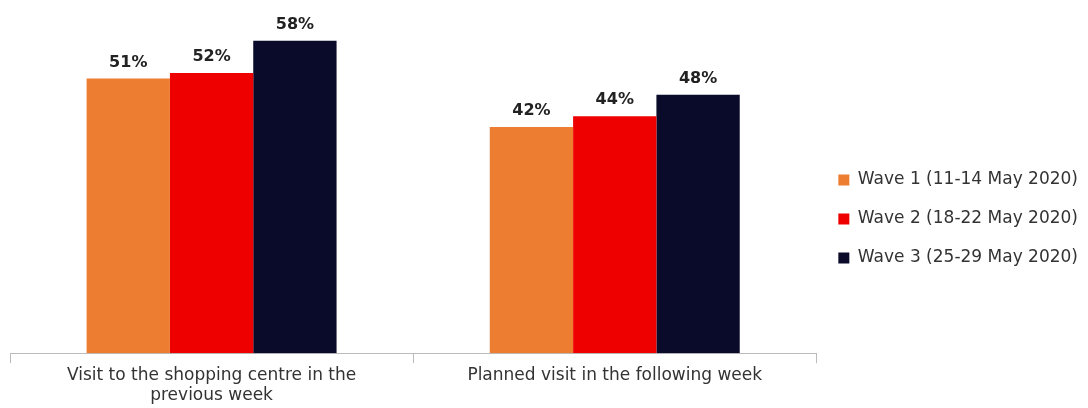 This screenshot has height=408, width=1088. Describe the element at coordinates (614, 99) in the screenshot. I see `data-label: 44%` at that location.